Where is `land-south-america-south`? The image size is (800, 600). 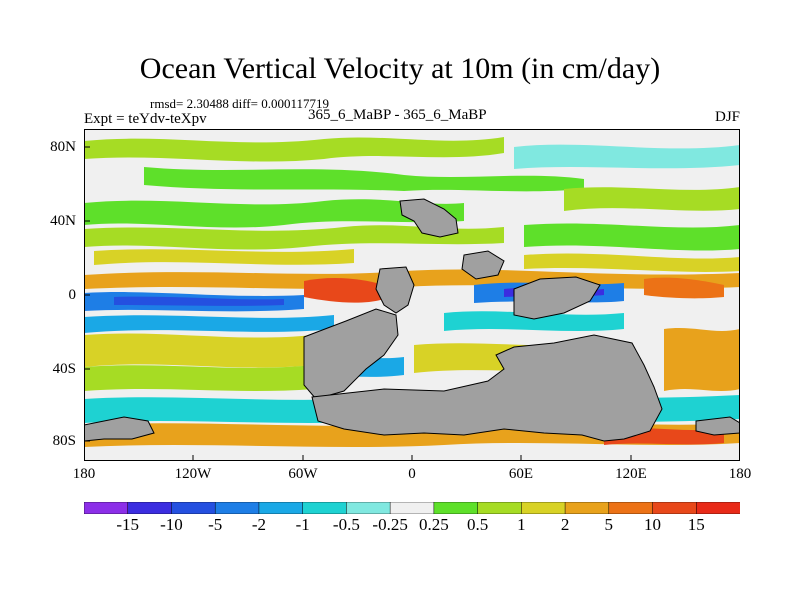
land-south-america-south is located at coordinates (351, 354).